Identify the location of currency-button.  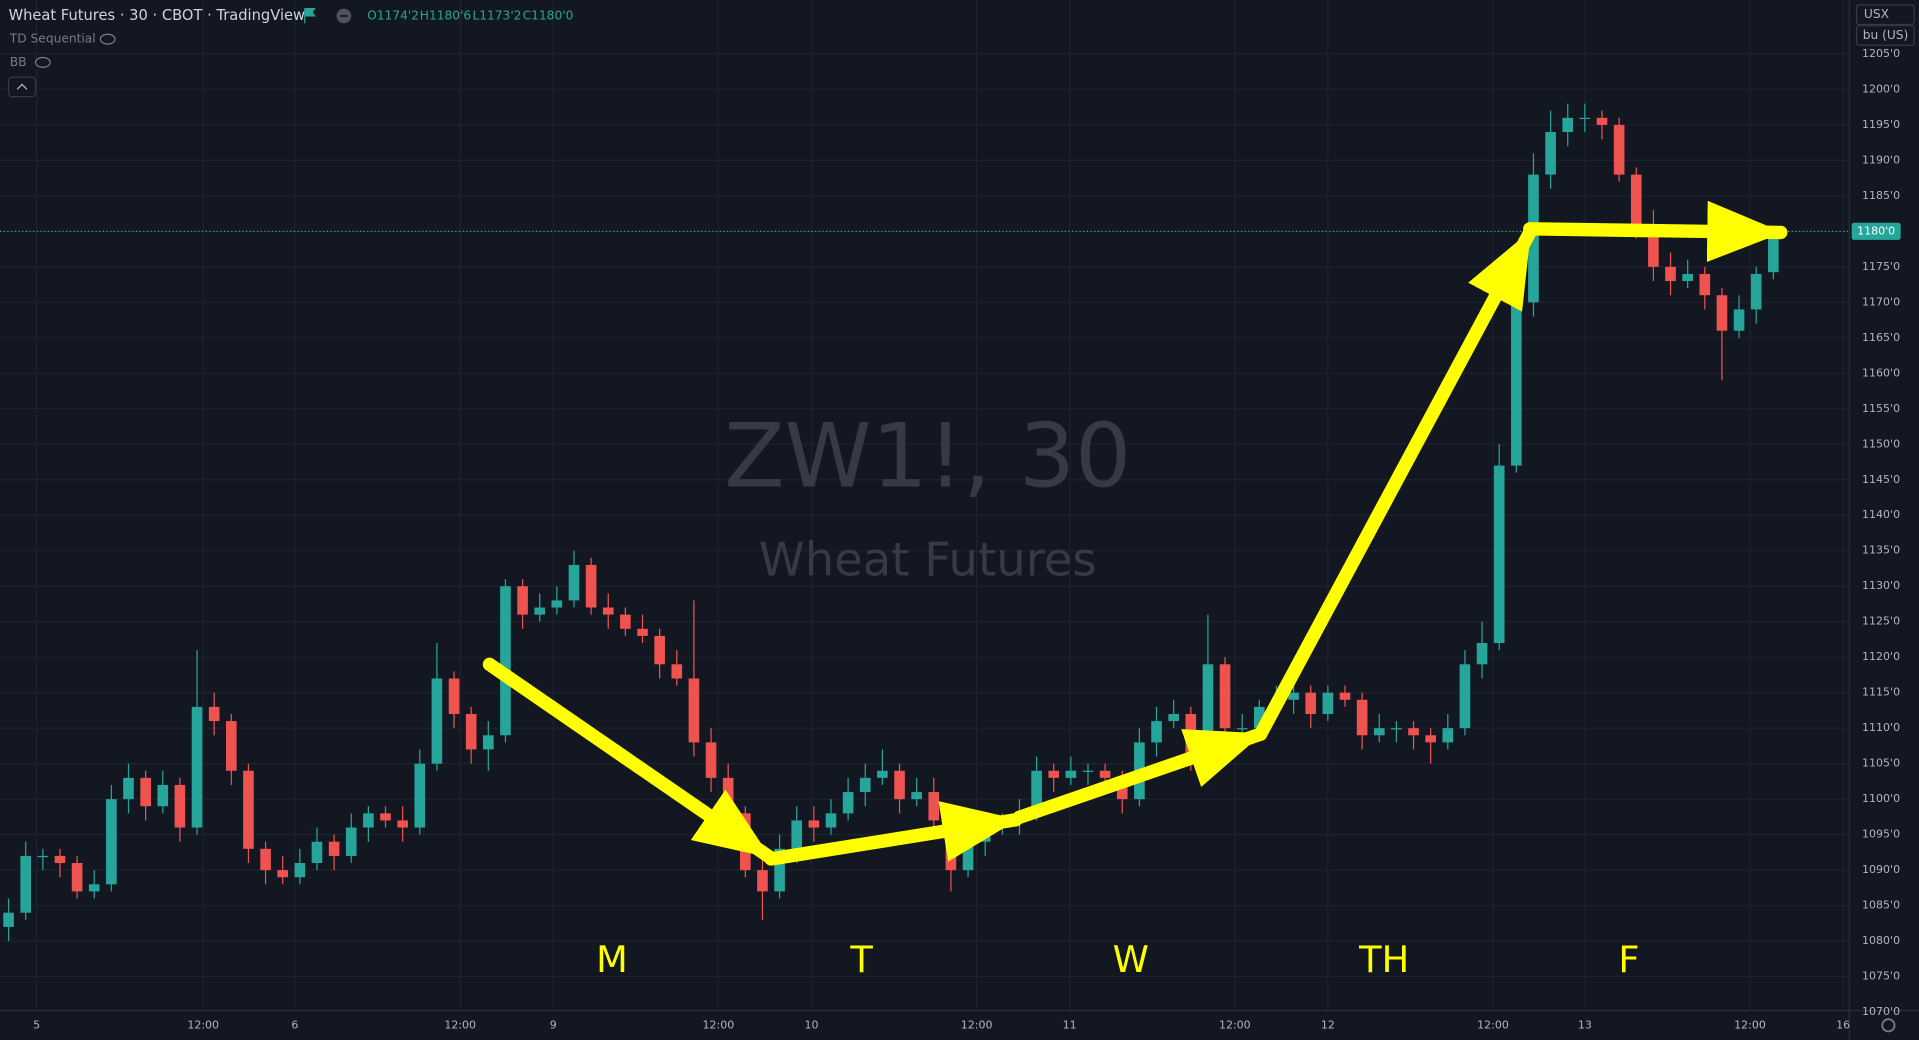
(1885, 15).